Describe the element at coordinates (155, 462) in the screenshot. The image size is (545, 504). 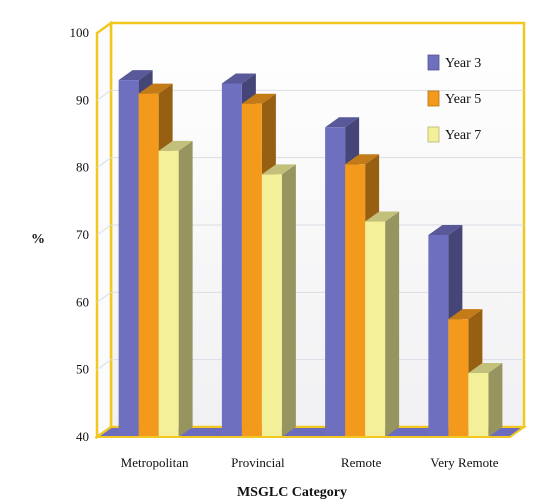
I see `x-tick-label: Metropolitan` at that location.